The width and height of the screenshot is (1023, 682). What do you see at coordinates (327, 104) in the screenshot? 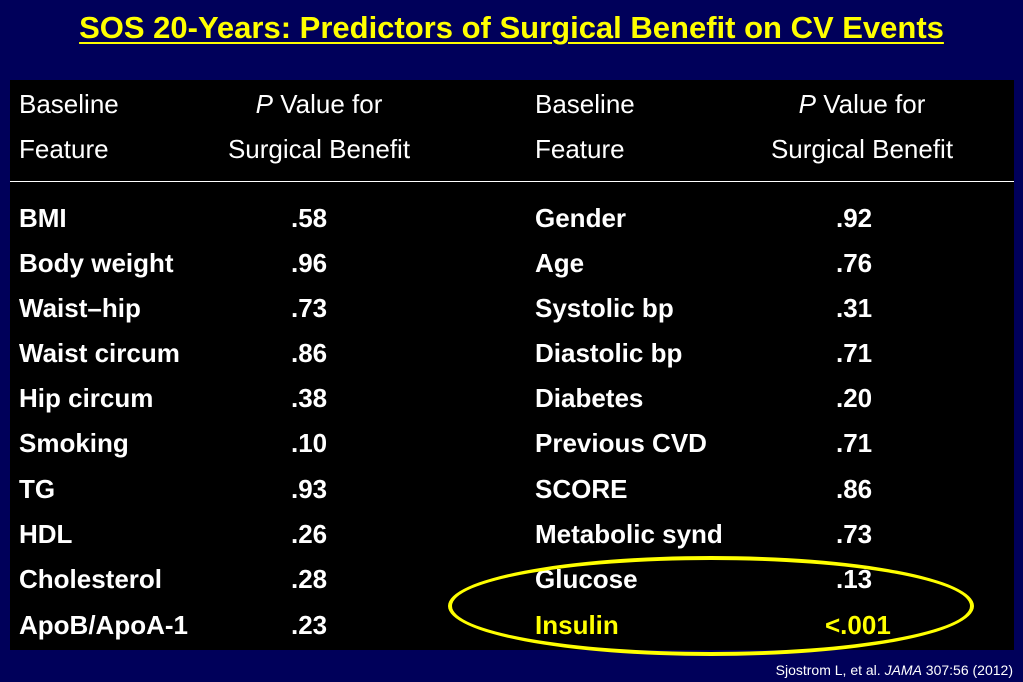
I see `left-header-pvalue-rest: Value for` at bounding box center [327, 104].